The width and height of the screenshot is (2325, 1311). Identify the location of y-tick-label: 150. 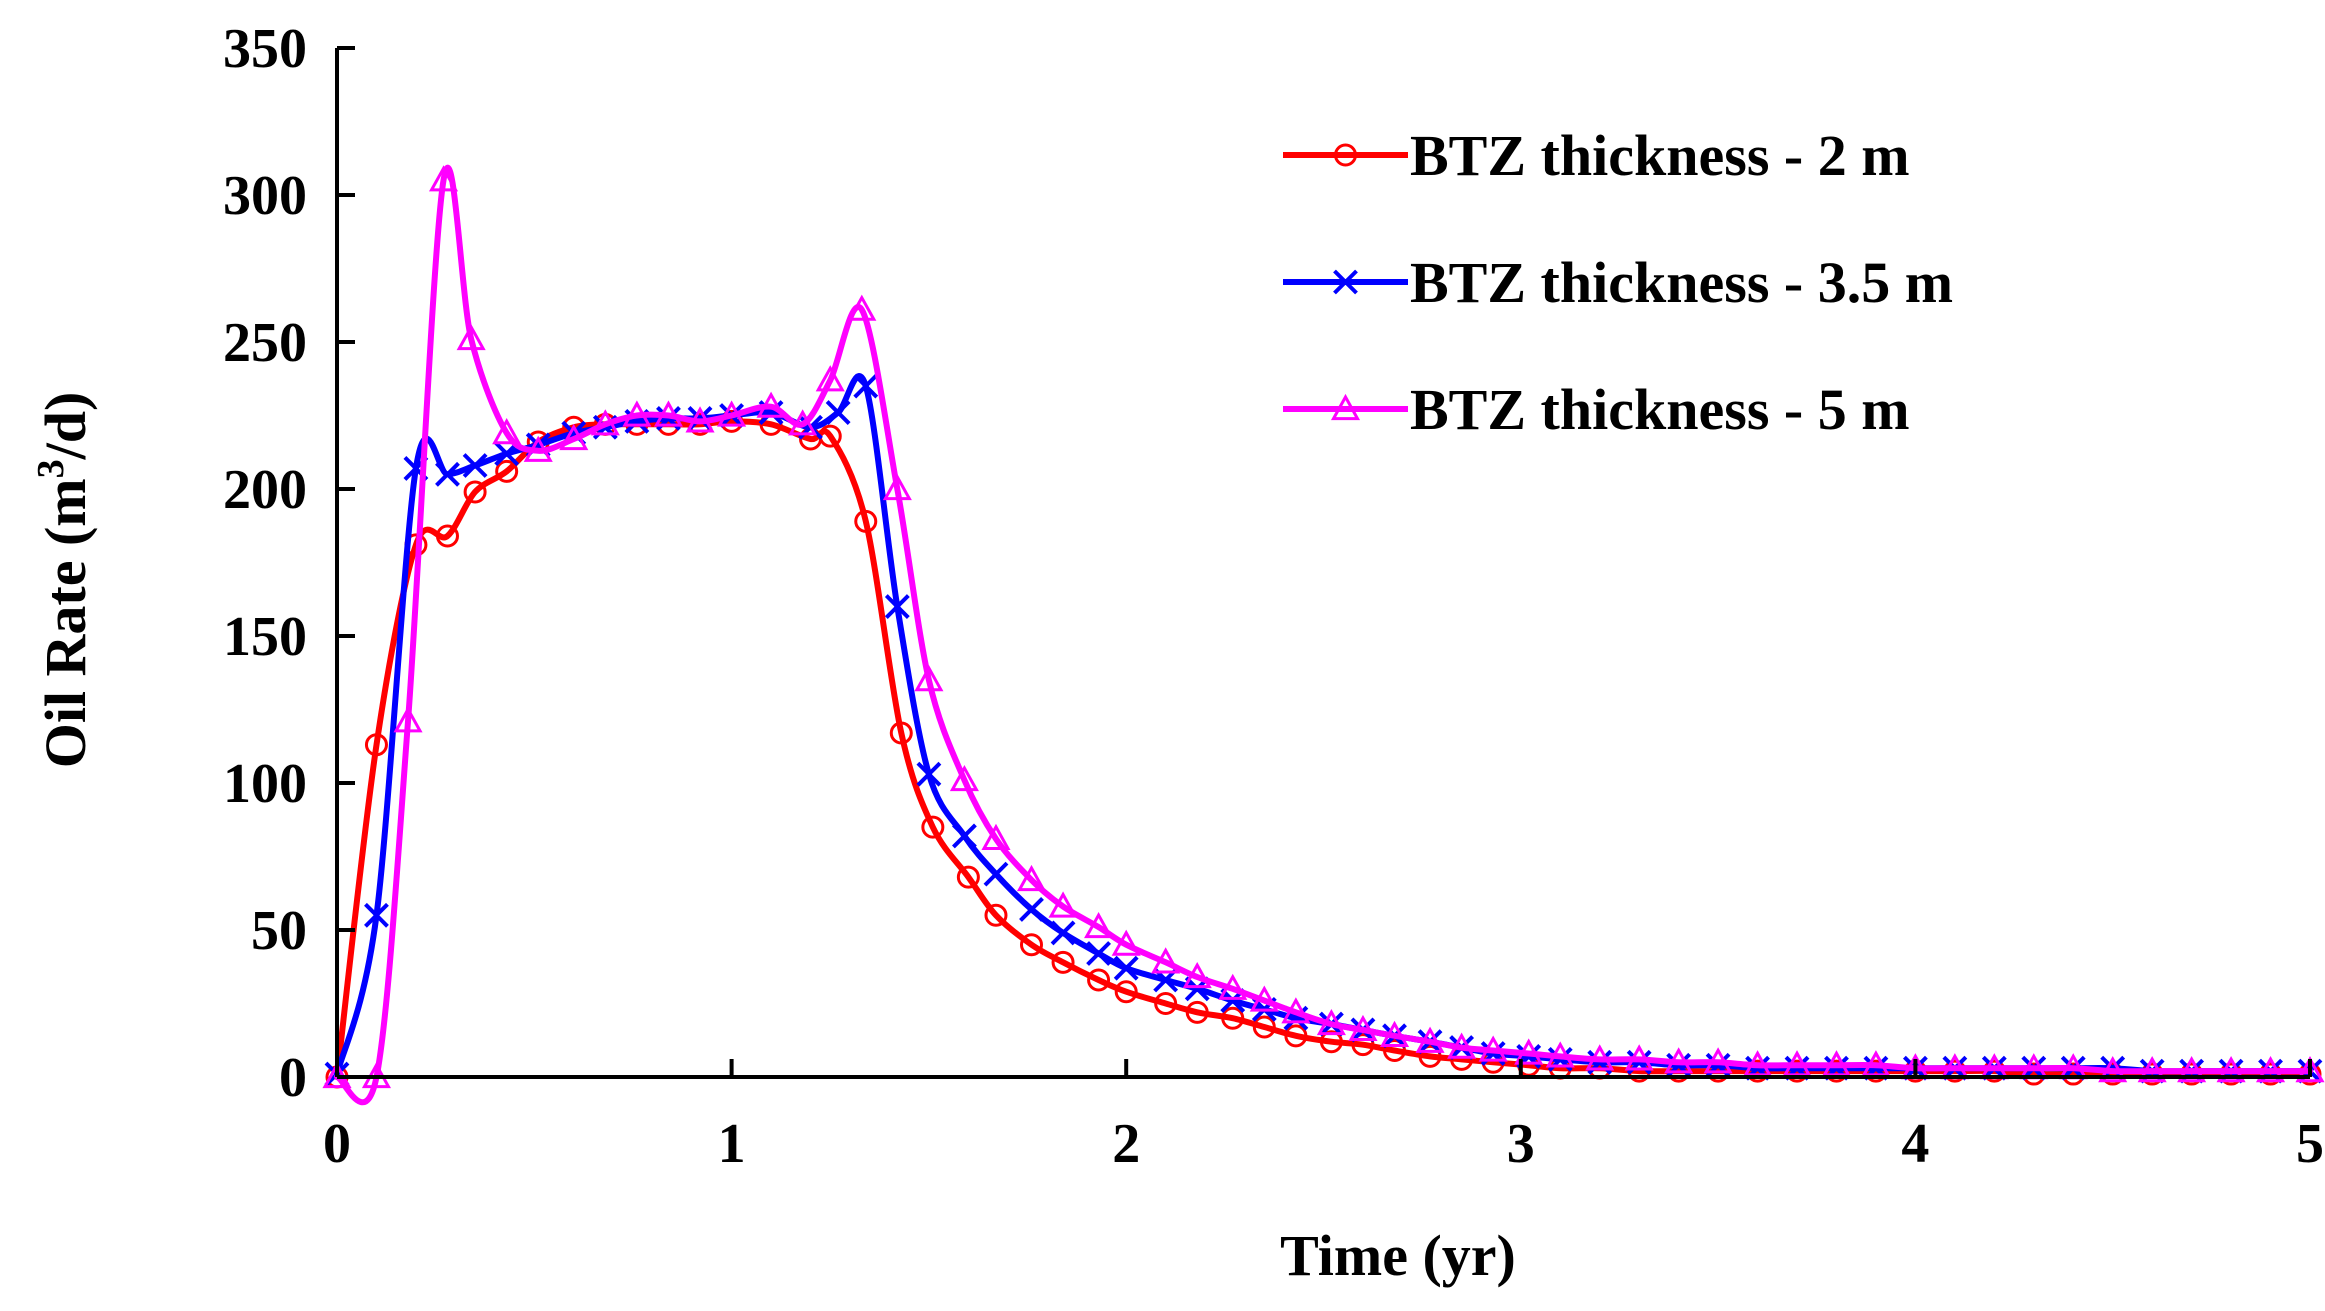
(265, 637).